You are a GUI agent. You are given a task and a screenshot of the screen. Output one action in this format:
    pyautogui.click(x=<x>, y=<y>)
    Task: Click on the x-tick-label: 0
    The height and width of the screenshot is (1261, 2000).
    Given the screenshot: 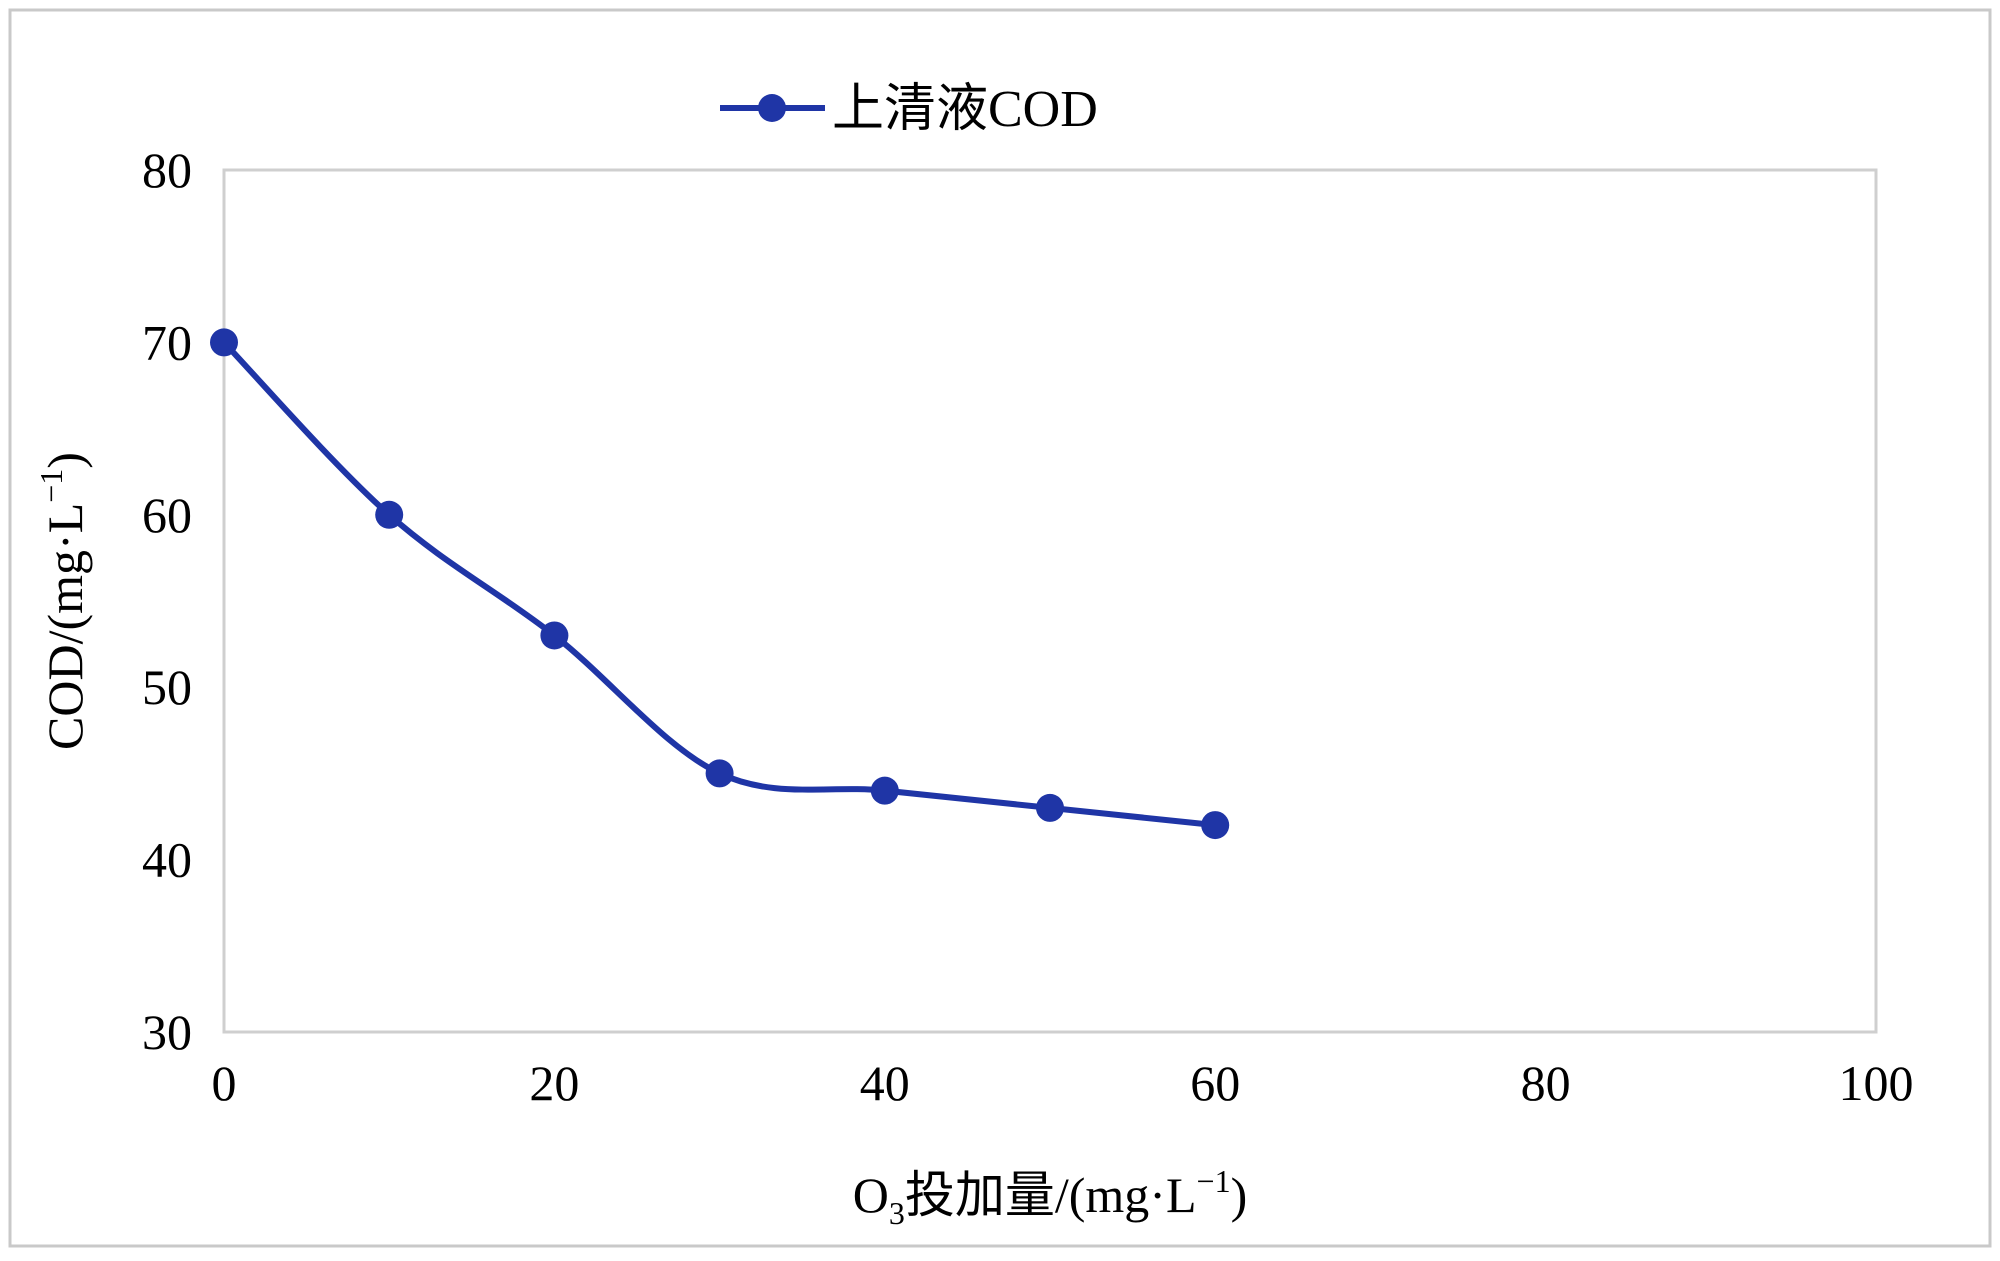 What is the action you would take?
    pyautogui.click(x=224, y=1083)
    